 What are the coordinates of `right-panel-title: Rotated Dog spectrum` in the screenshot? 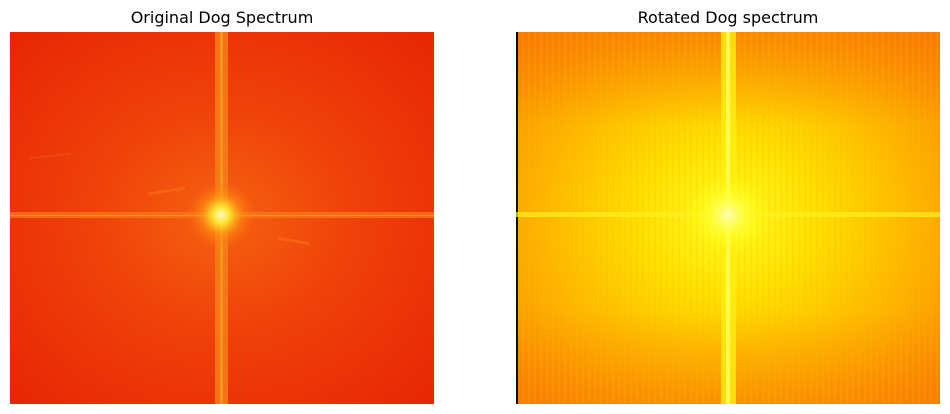 It's located at (728, 17).